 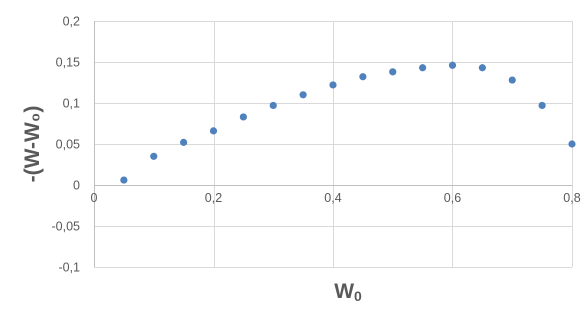 I want to click on y-tick-label: 0, so click(x=76, y=186).